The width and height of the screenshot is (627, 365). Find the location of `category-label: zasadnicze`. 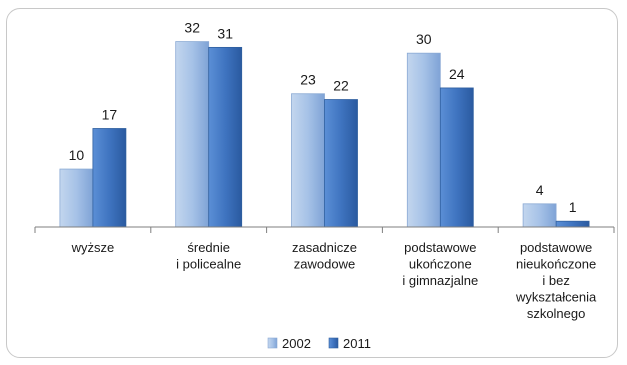

category-label: zasadnicze is located at coordinates (324, 247).